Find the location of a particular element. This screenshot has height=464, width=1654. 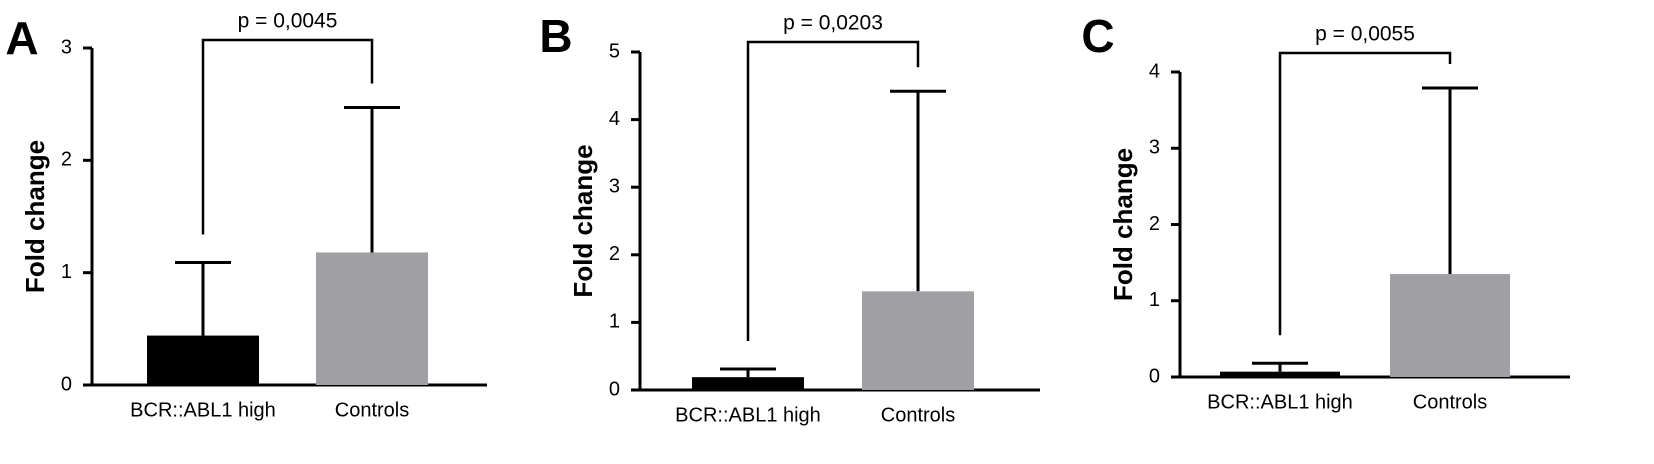

panel-label: A is located at coordinates (21, 38).